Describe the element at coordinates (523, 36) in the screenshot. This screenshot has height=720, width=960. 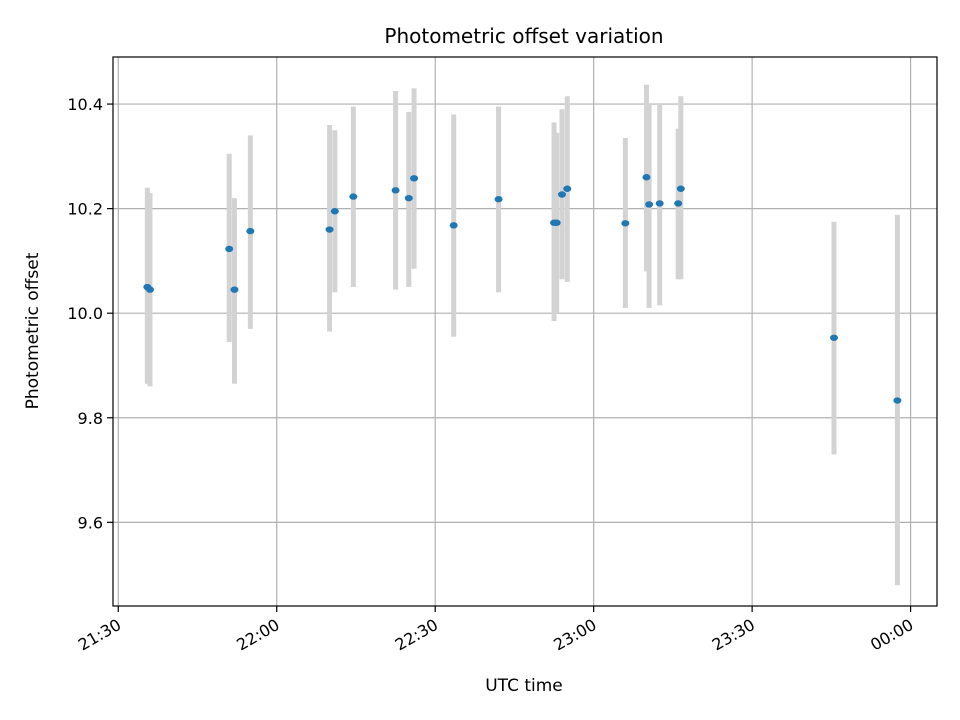
I see `chart-title: Photometric offset variation` at that location.